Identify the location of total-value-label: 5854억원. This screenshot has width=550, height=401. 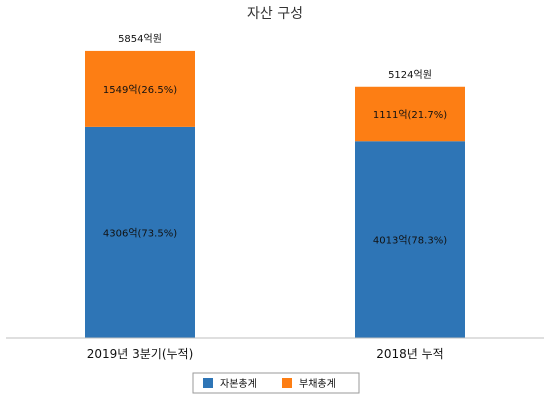
(140, 39).